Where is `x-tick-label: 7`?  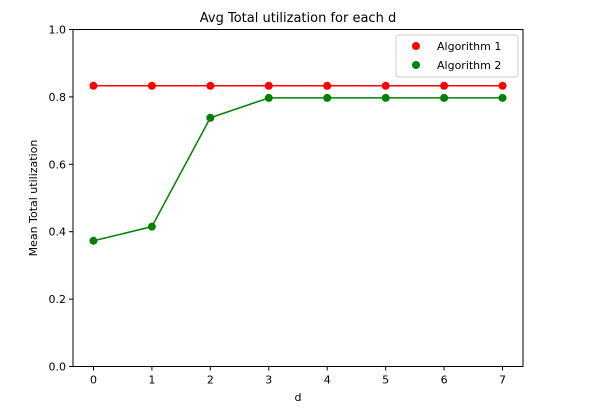 x-tick-label: 7 is located at coordinates (502, 380).